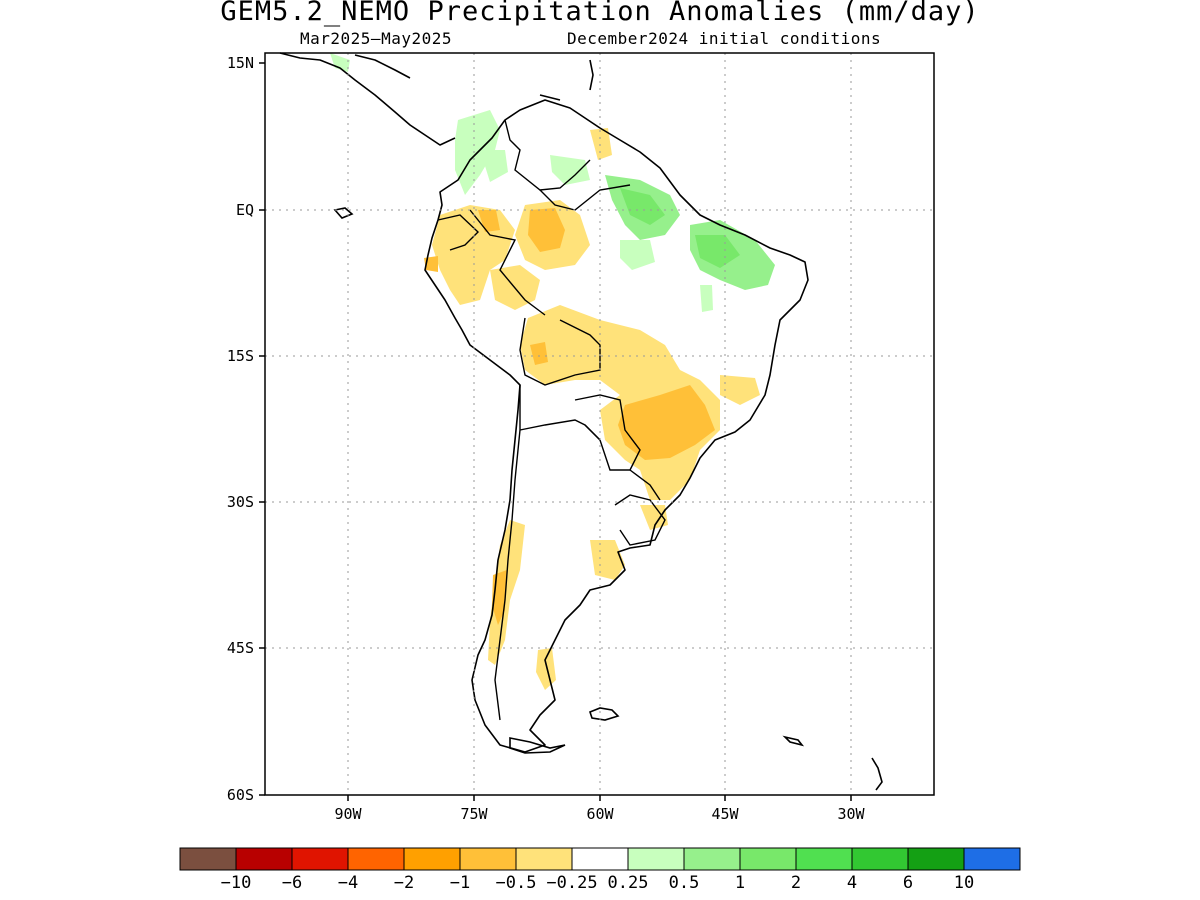 The width and height of the screenshot is (1200, 900). I want to click on anomaly-guiana-dry, so click(601, 144).